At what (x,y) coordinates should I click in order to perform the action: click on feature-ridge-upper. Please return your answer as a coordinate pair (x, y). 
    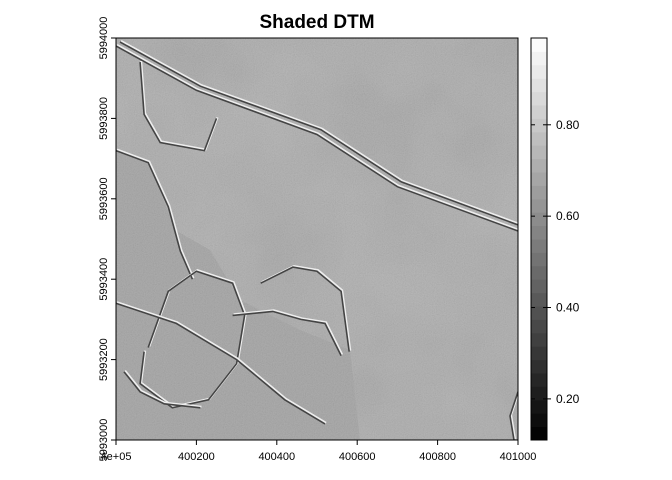
    Looking at the image, I should click on (178, 107).